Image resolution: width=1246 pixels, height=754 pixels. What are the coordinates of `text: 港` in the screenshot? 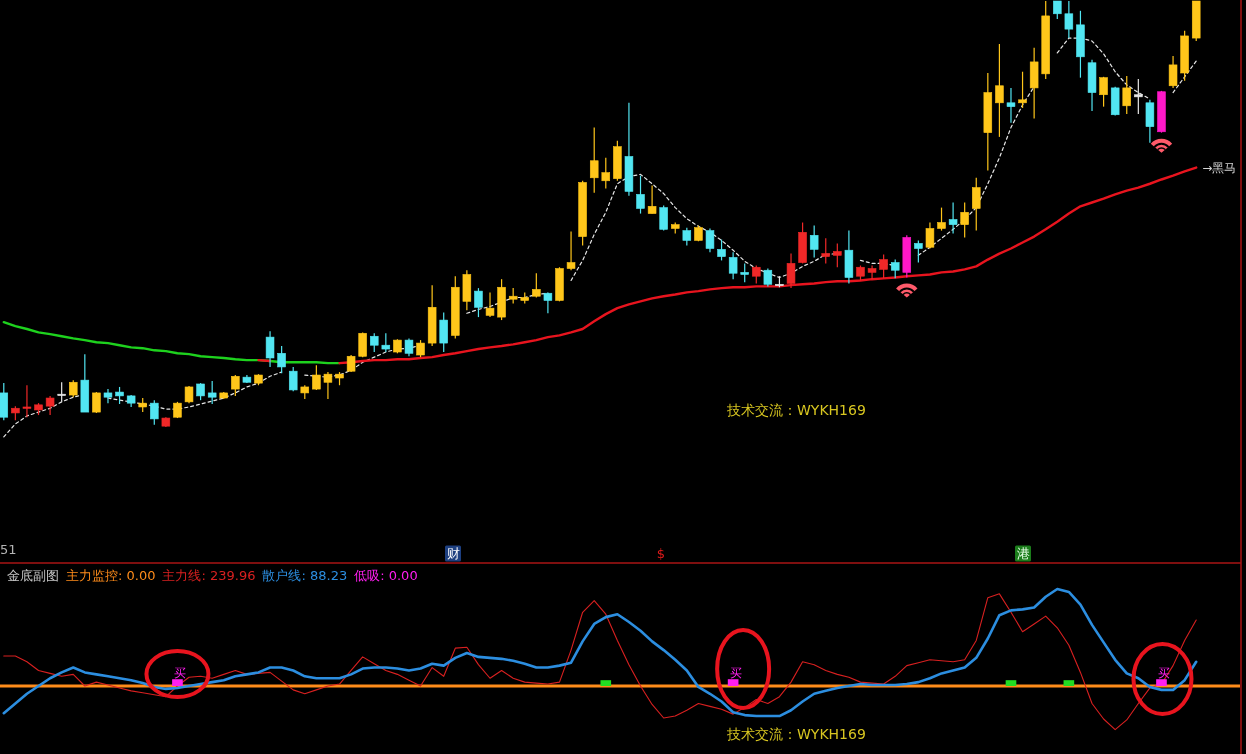 It's located at (1023, 553).